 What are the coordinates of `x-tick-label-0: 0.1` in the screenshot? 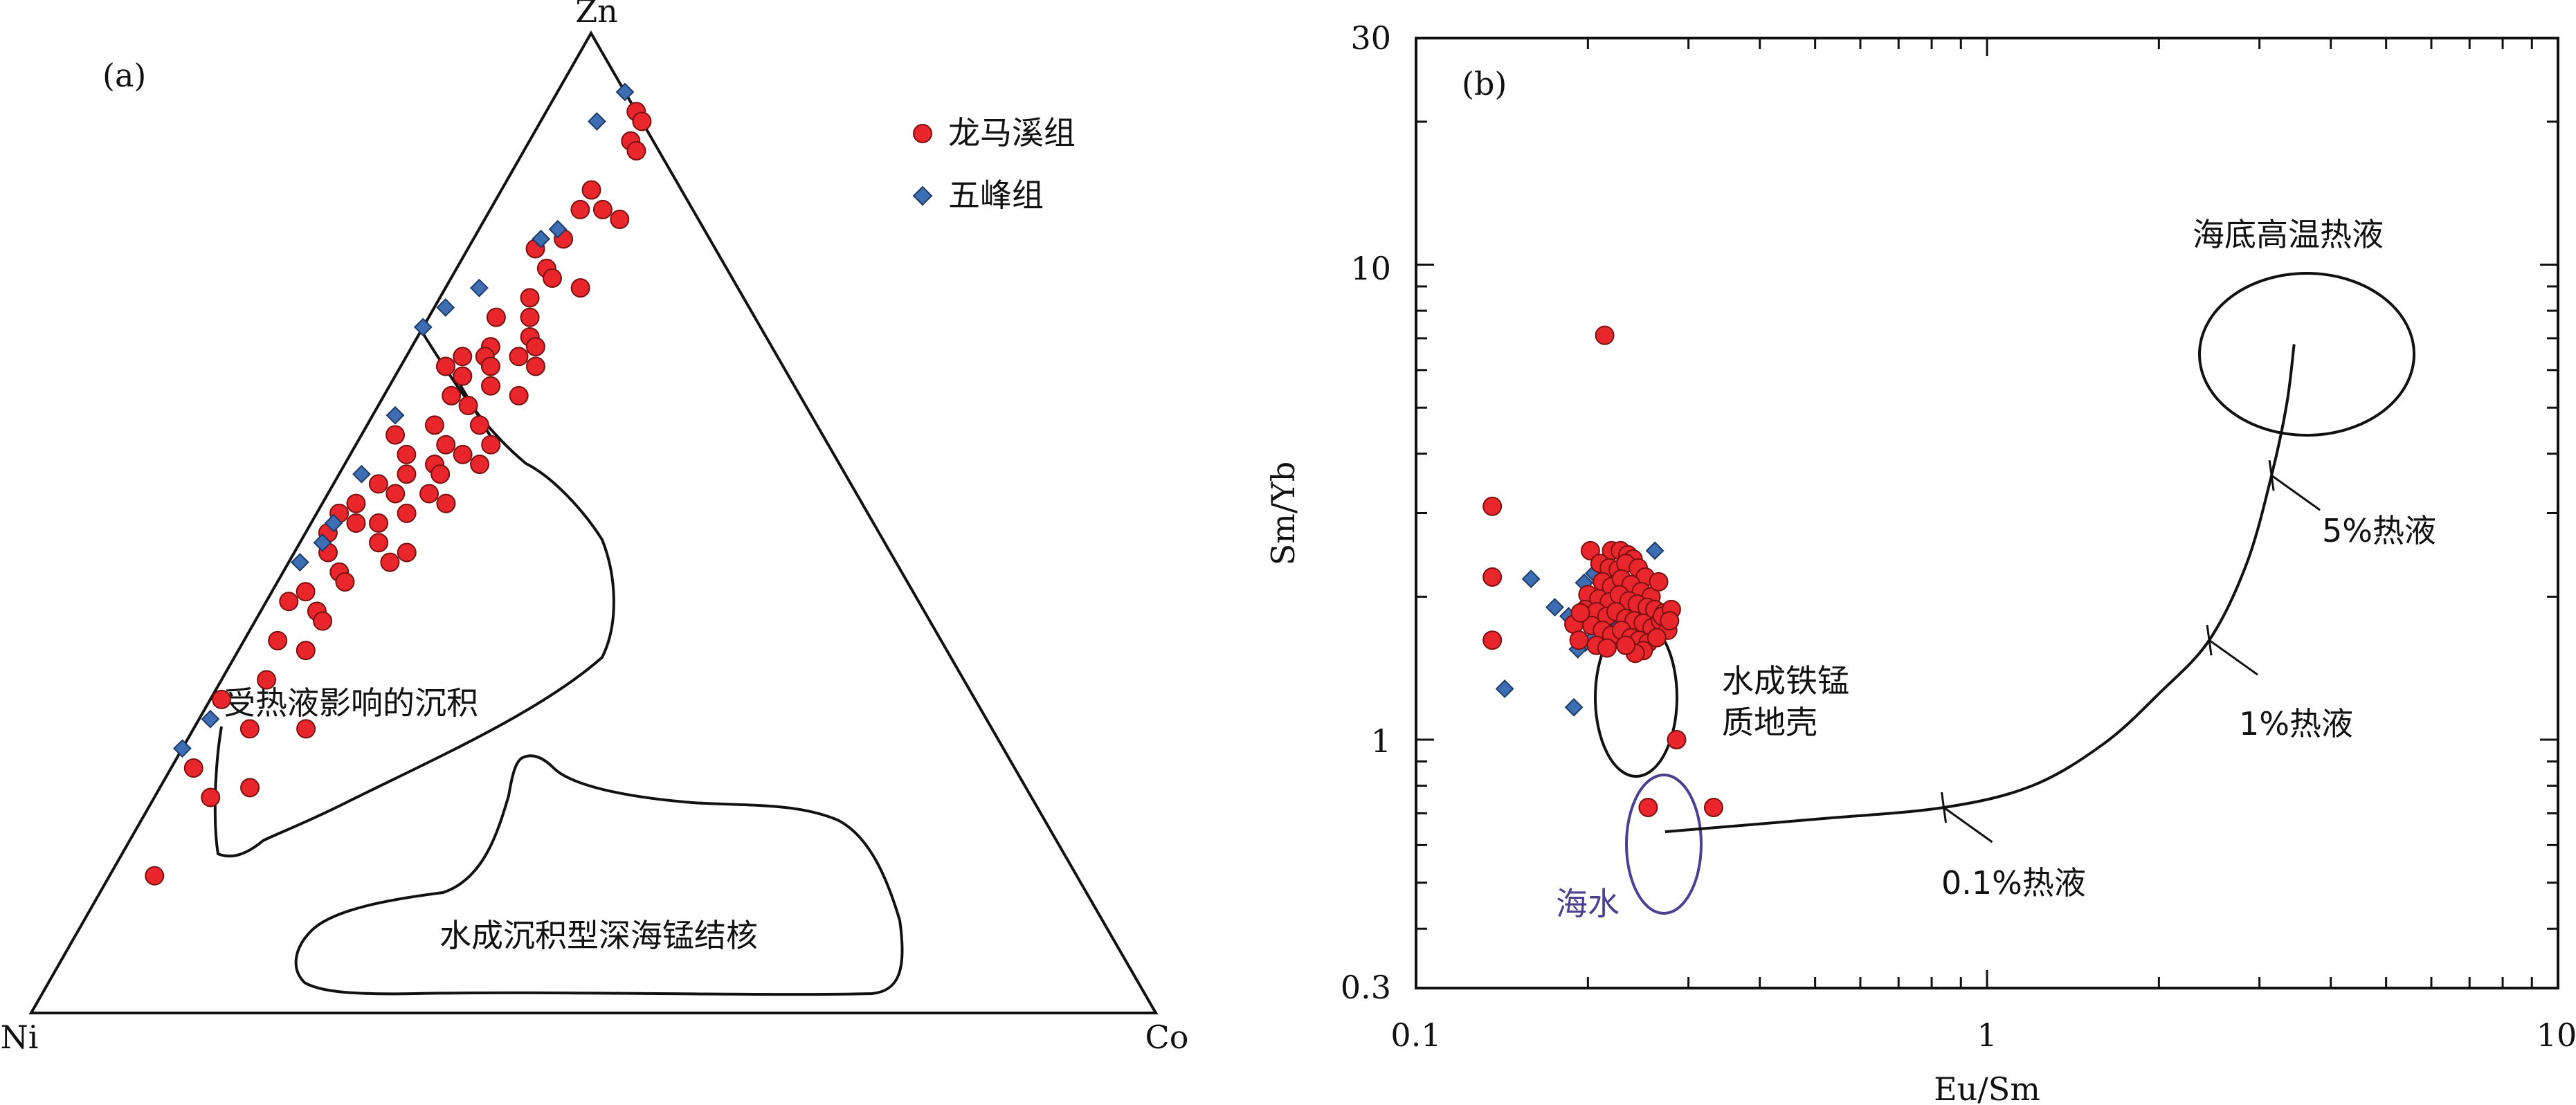 It's located at (1415, 1035).